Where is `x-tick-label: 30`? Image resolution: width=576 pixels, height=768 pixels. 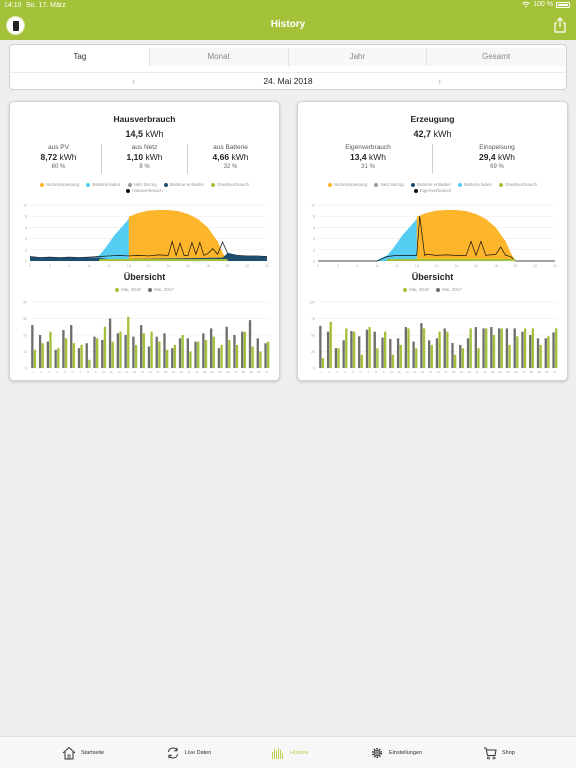
x-tick-label: 30 is located at coordinates (259, 372).